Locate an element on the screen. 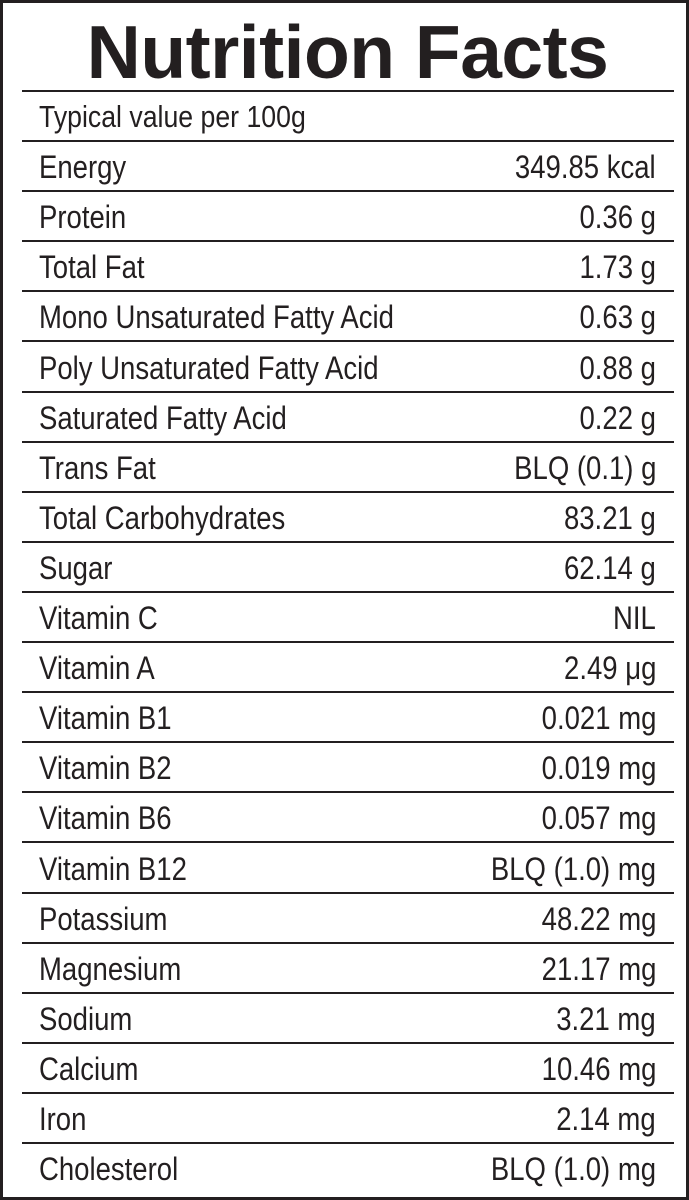 The height and width of the screenshot is (1200, 689). nutrient-name: Mono Unsaturated Fatty Acid is located at coordinates (216, 317).